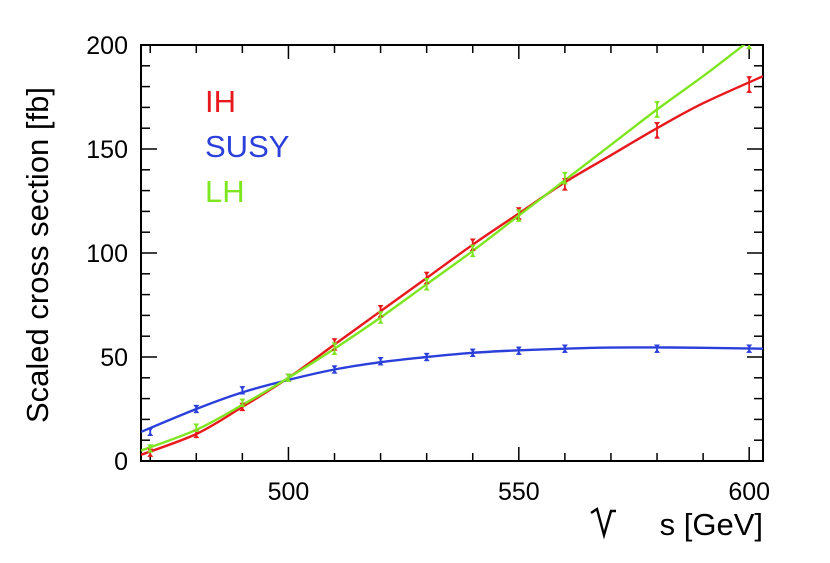  Describe the element at coordinates (603, 523) in the screenshot. I see `sqrt-symbol` at that location.